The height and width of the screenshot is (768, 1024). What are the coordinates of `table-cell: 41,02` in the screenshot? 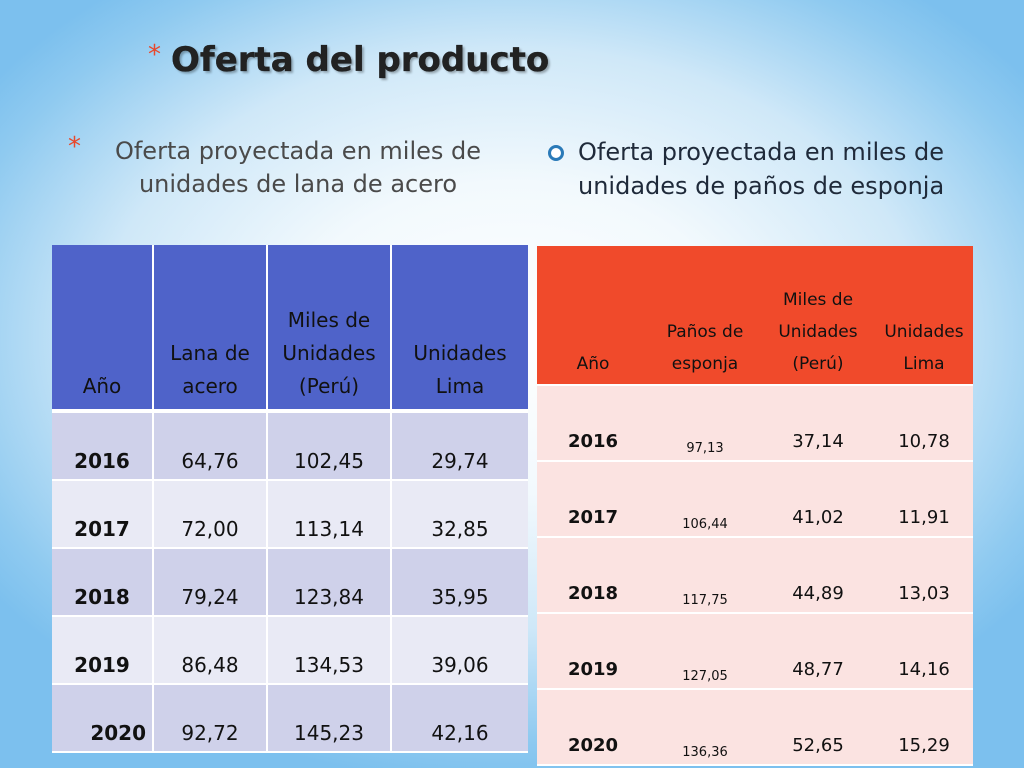 It's located at (818, 499).